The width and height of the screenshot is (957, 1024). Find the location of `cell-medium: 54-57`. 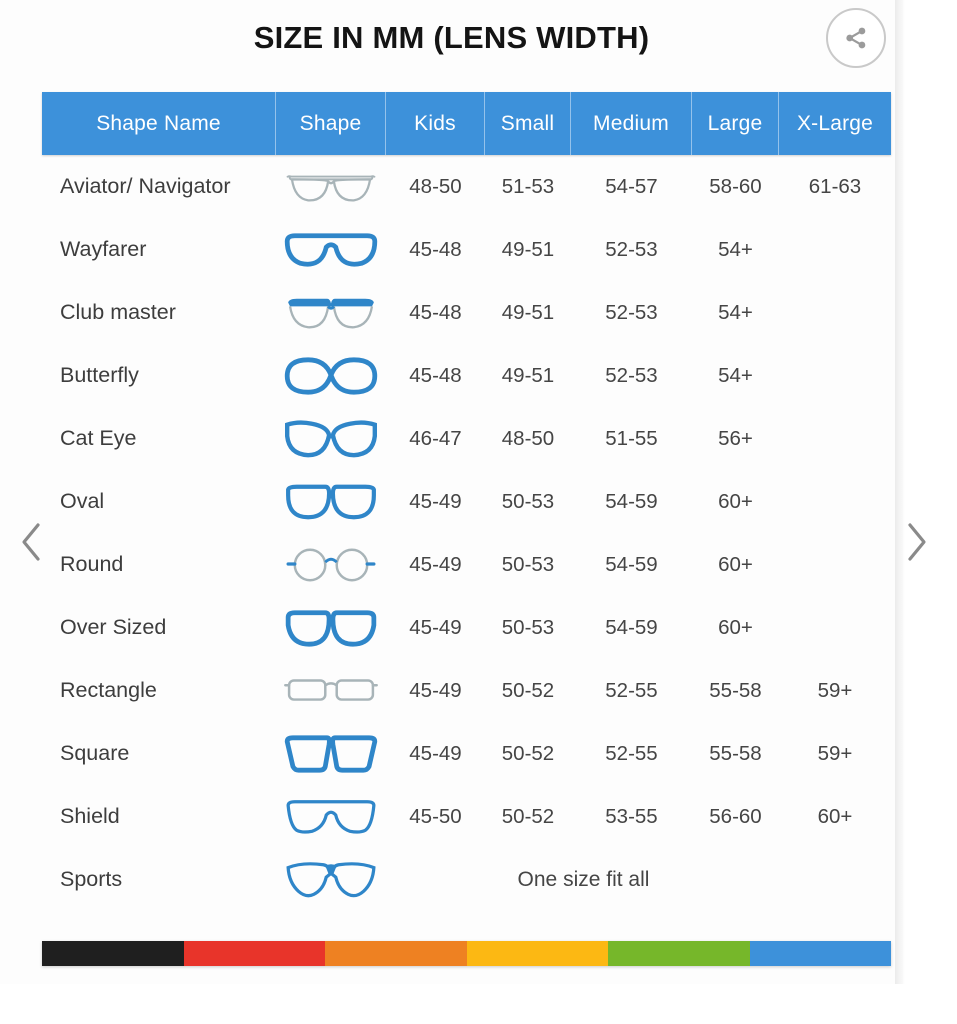

cell-medium: 54-57 is located at coordinates (631, 186).